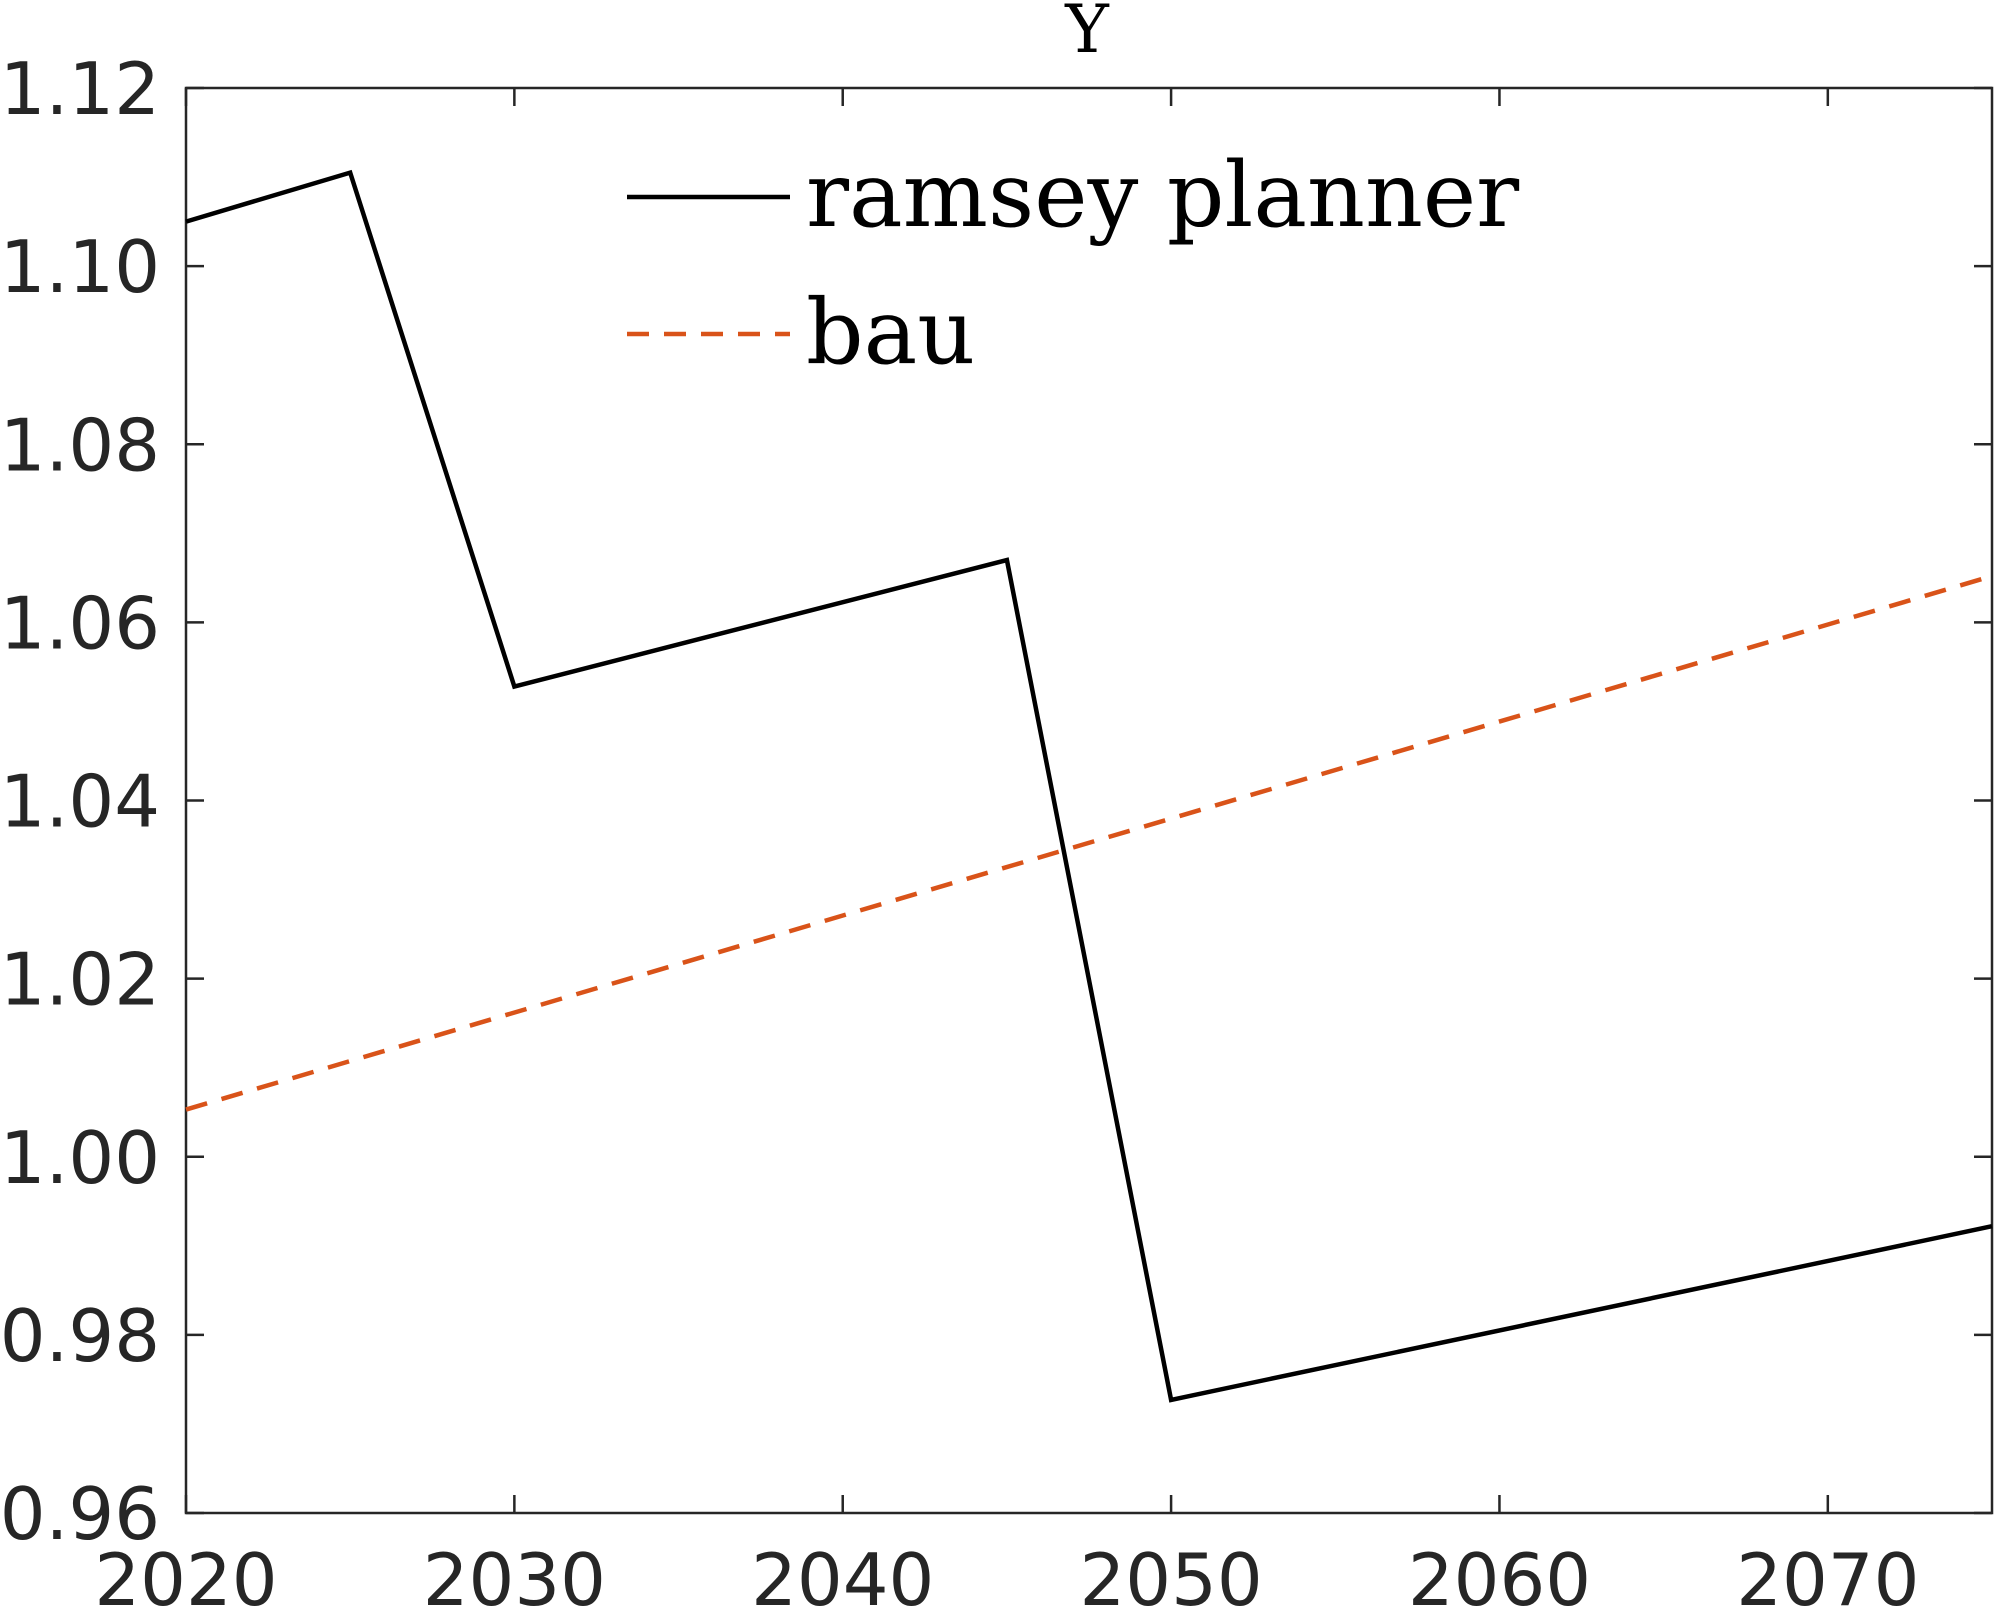  I want to click on legend: ramsey planner bau, so click(1073, 264).